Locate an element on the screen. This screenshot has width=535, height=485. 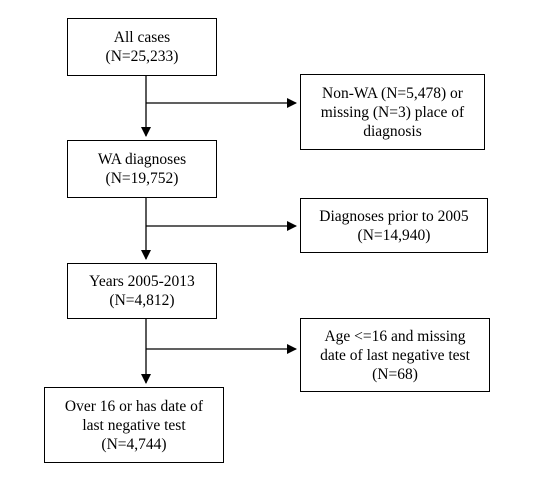
box-exclusion-non-wa-line-2: missing (N=3) place of is located at coordinates (392, 112).